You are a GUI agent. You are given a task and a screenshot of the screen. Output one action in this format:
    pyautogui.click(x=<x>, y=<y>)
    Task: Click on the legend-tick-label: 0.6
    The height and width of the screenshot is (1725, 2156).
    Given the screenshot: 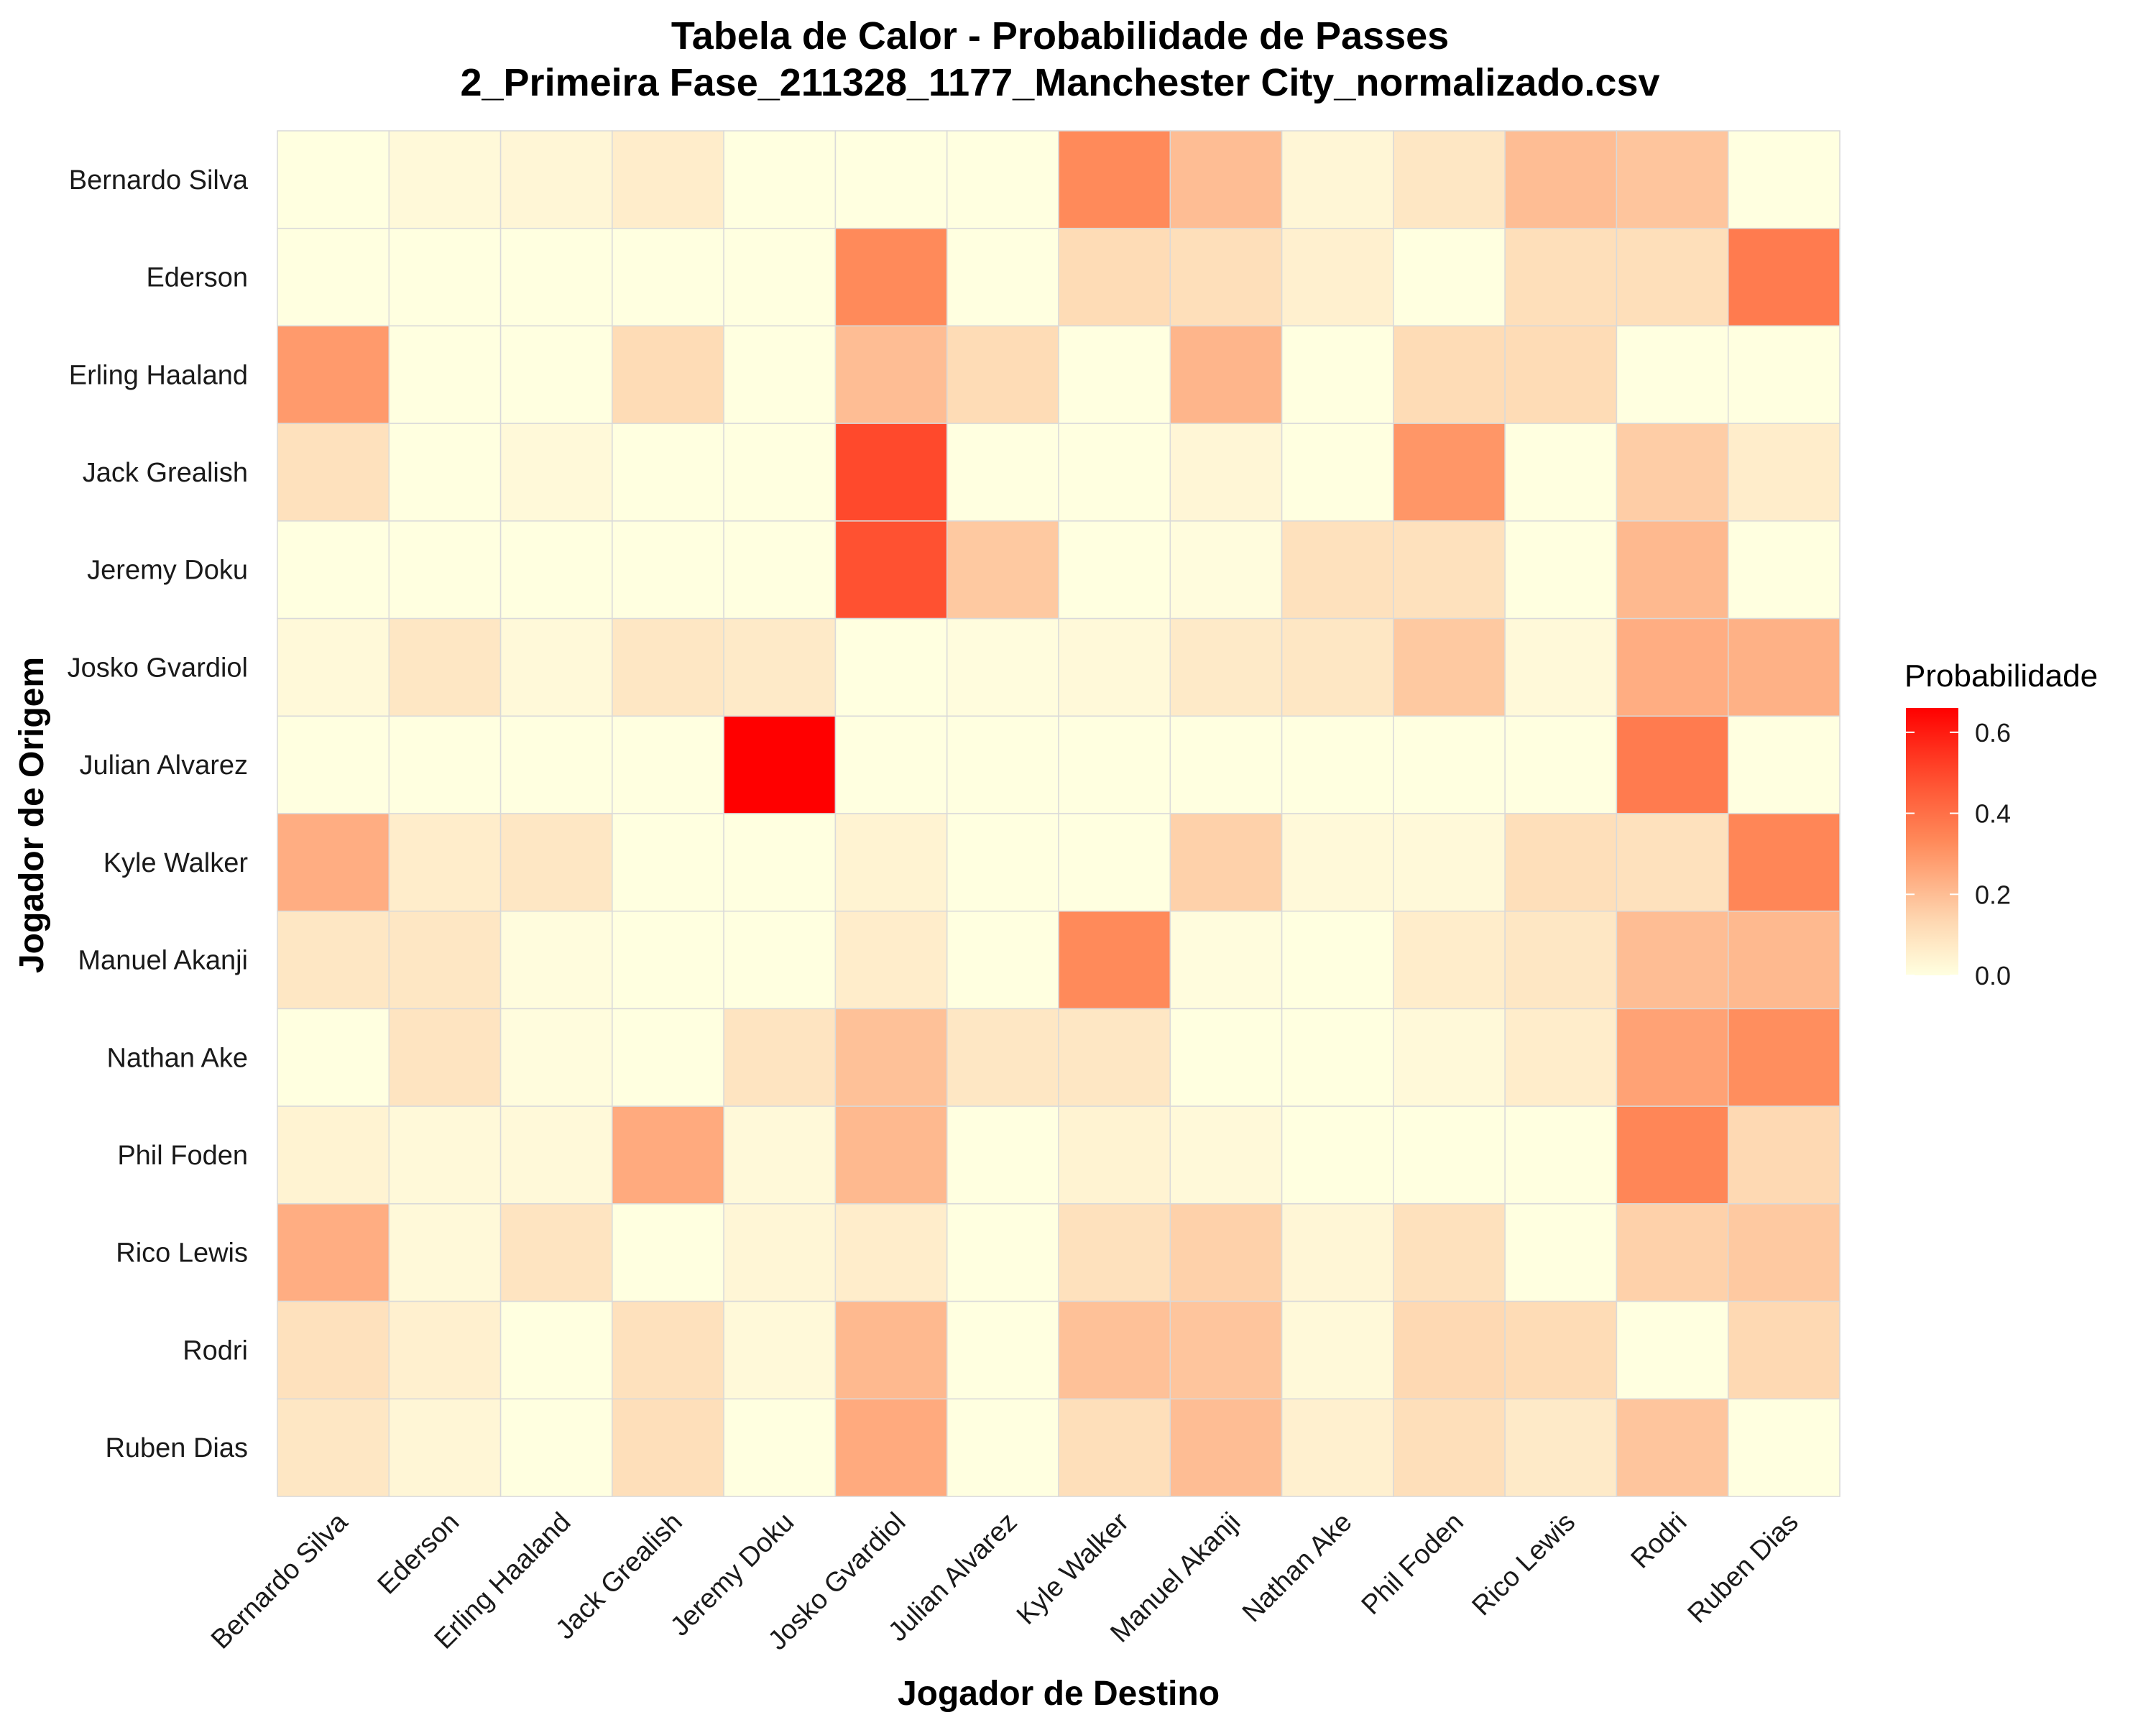 What is the action you would take?
    pyautogui.click(x=1993, y=733)
    